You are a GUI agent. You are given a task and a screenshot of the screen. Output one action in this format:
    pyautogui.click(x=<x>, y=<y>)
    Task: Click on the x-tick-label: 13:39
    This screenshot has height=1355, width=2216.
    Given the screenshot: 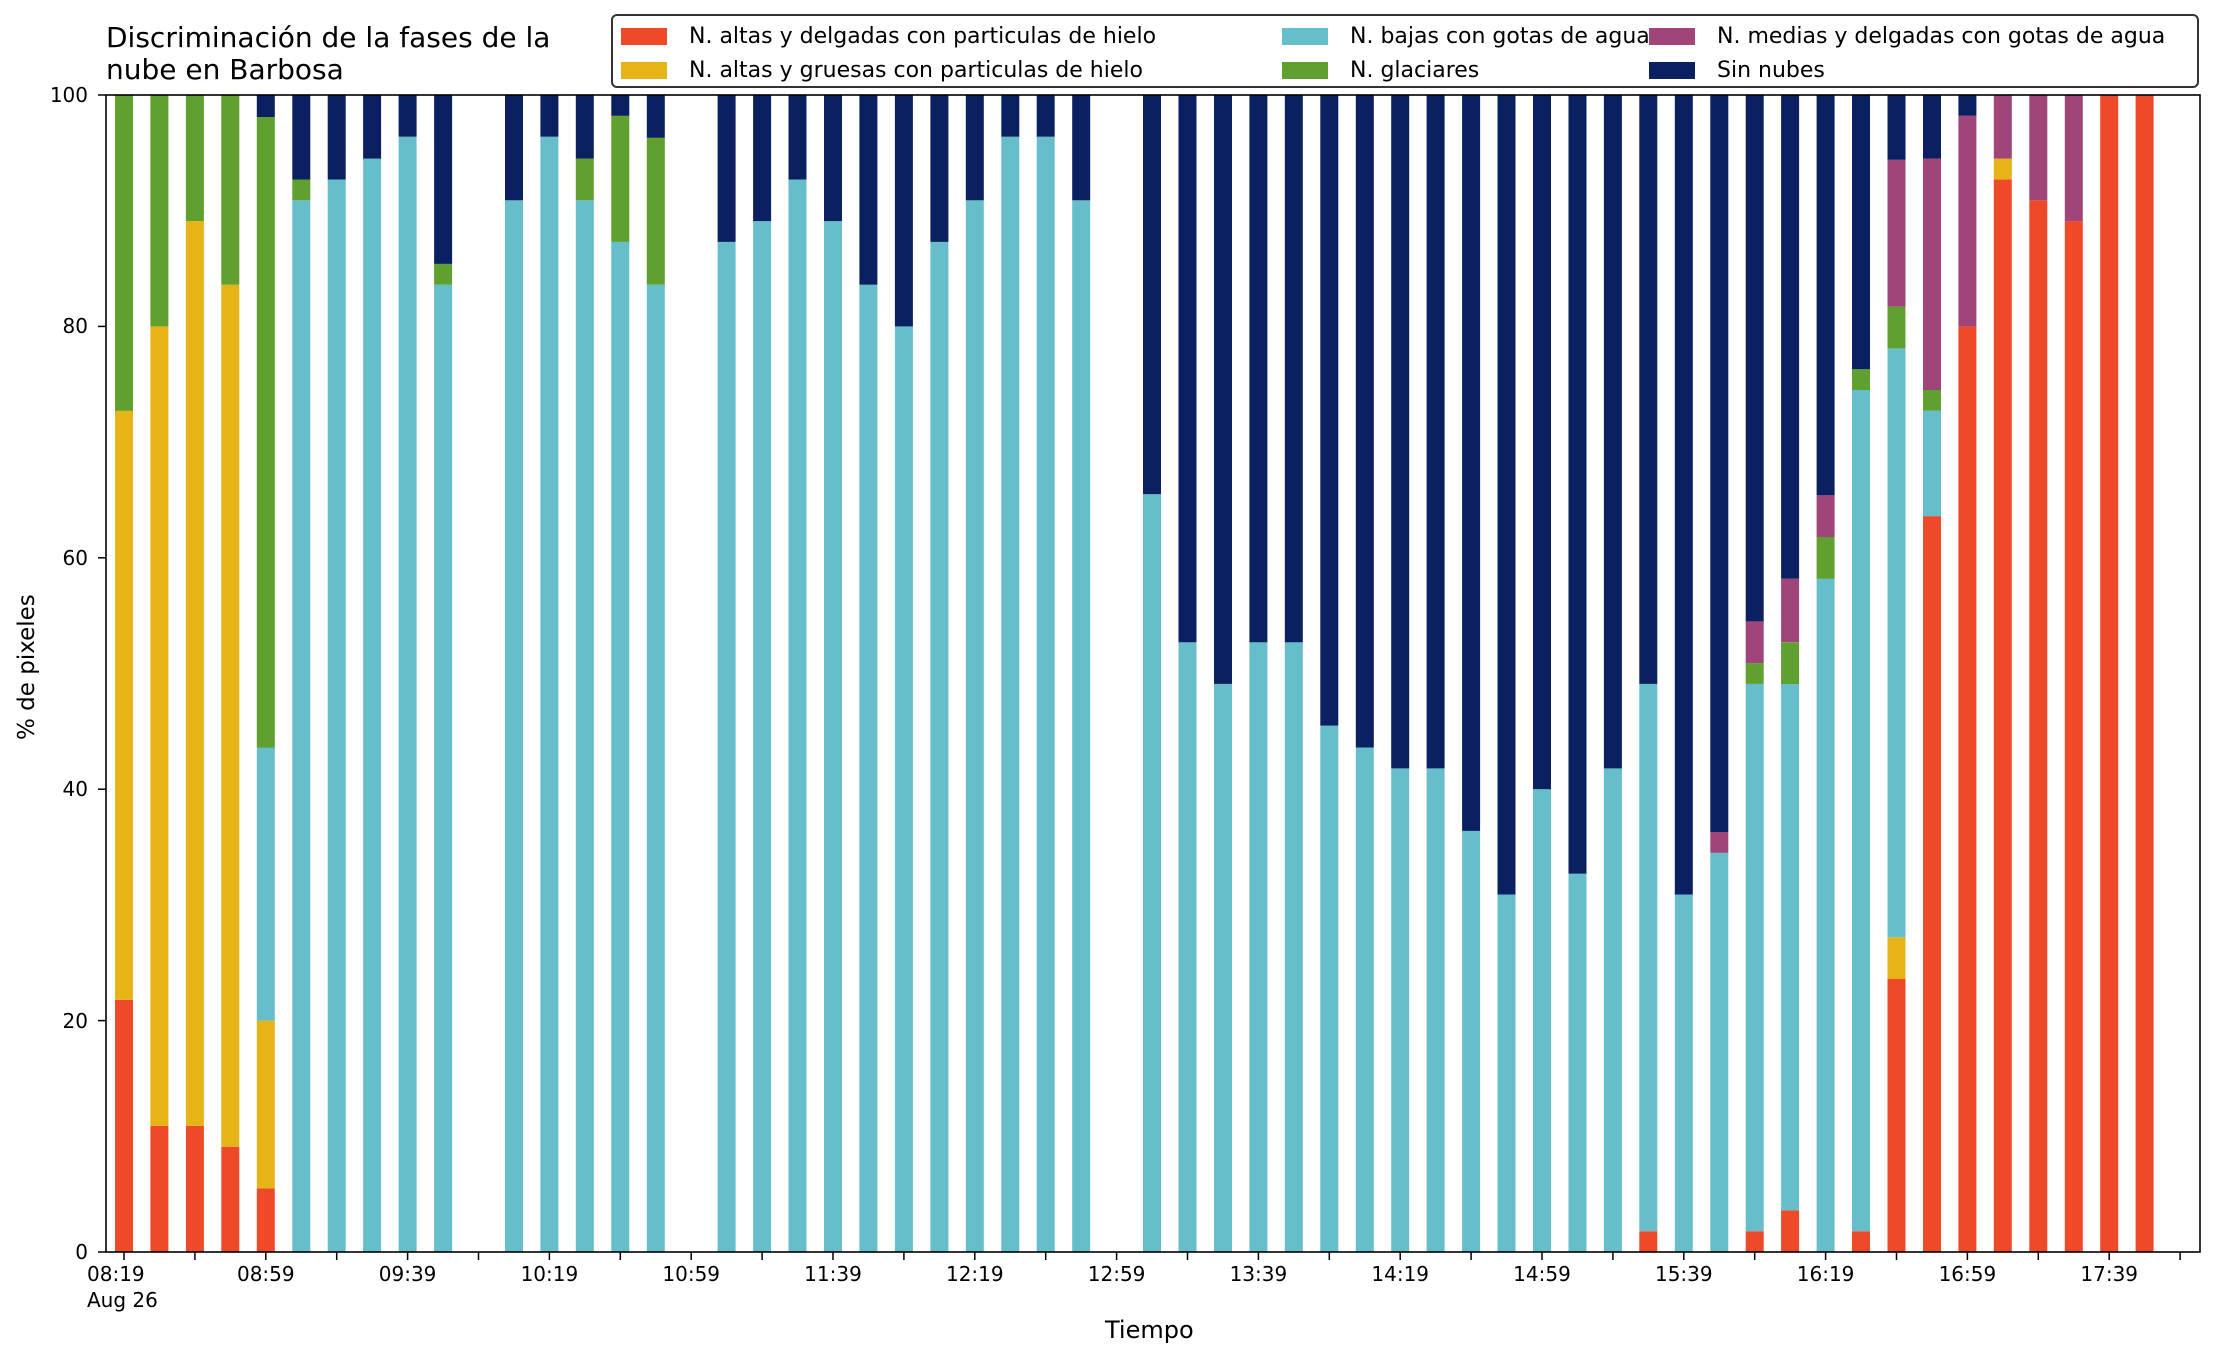 What is the action you would take?
    pyautogui.click(x=1258, y=1274)
    